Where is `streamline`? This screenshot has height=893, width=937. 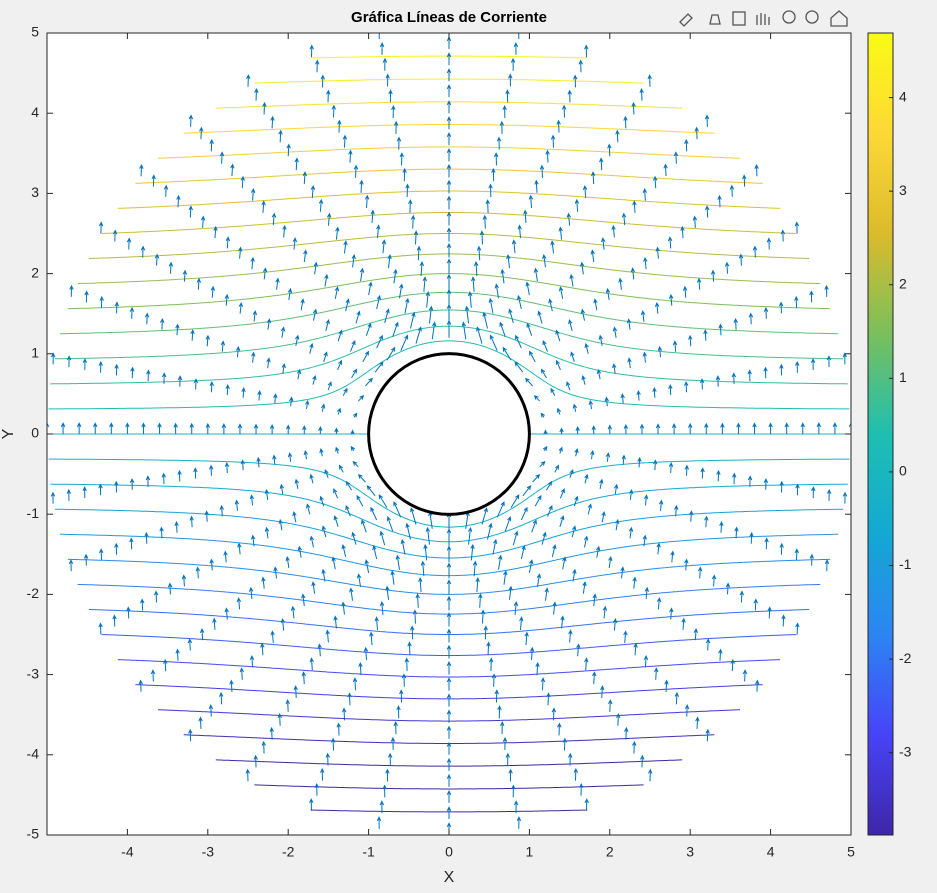
streamline is located at coordinates (449, 375).